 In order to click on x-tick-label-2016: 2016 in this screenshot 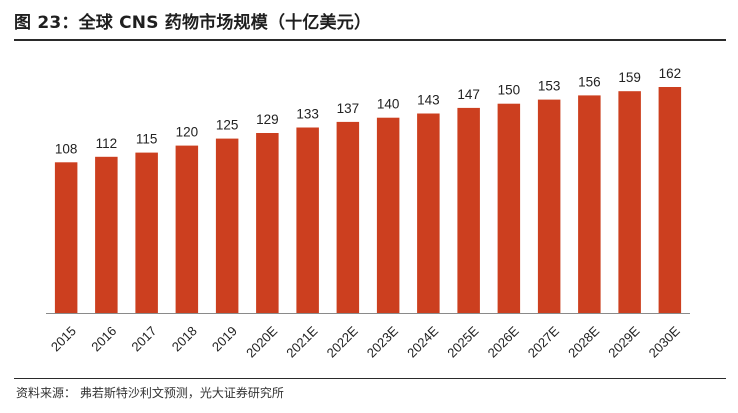, I will do `click(103, 338)`.